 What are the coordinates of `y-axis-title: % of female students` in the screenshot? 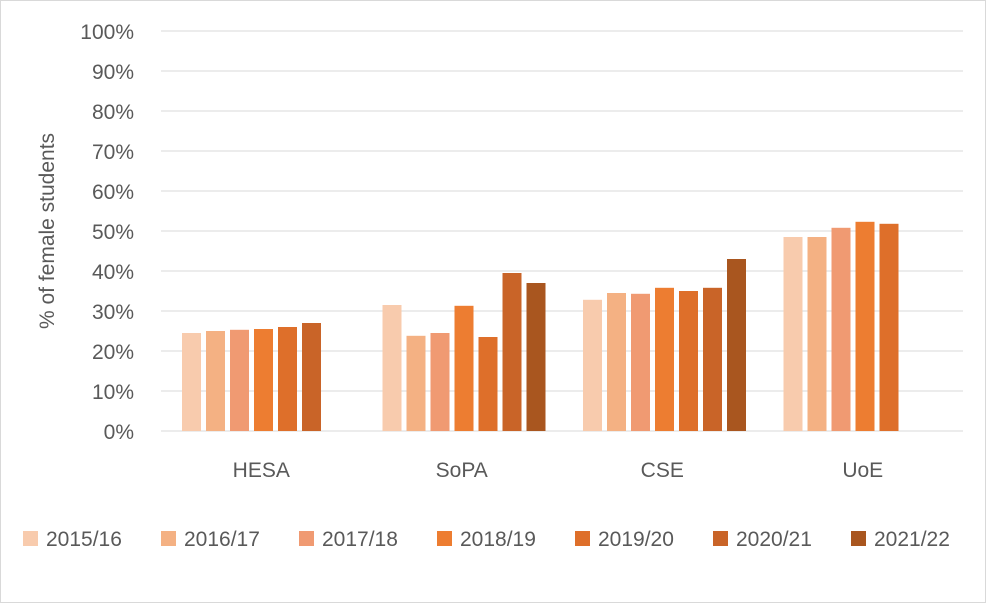 It's located at (47, 231).